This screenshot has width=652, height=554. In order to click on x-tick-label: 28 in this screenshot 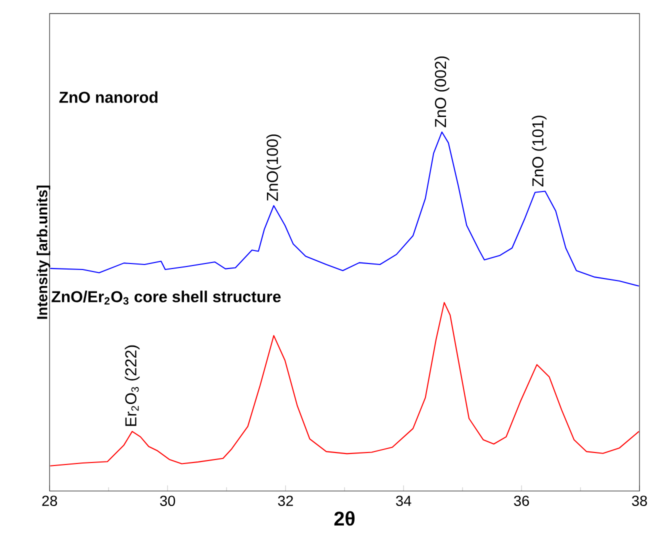, I will do `click(50, 501)`.